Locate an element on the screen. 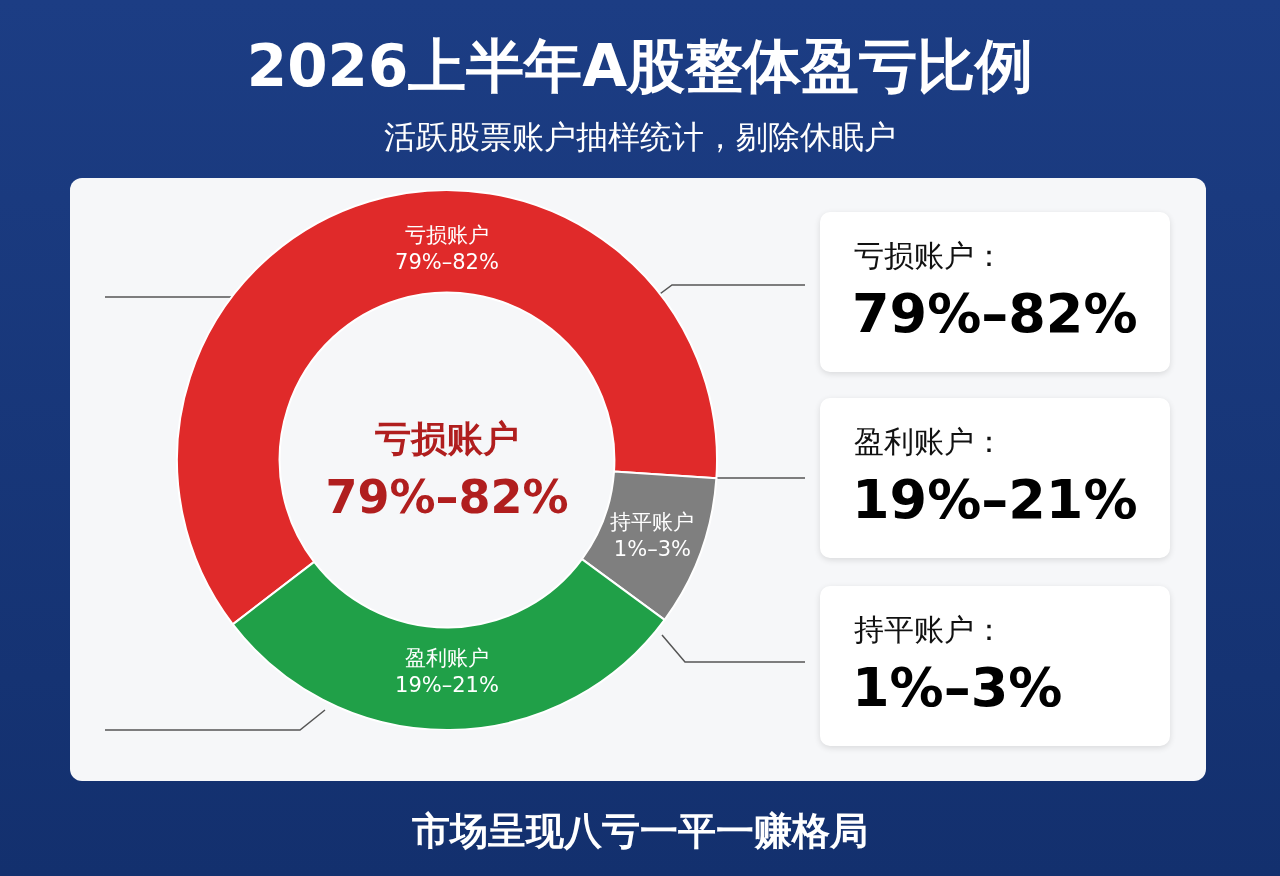  text: 市场呈现八亏一平一赚格局 is located at coordinates (640, 831).